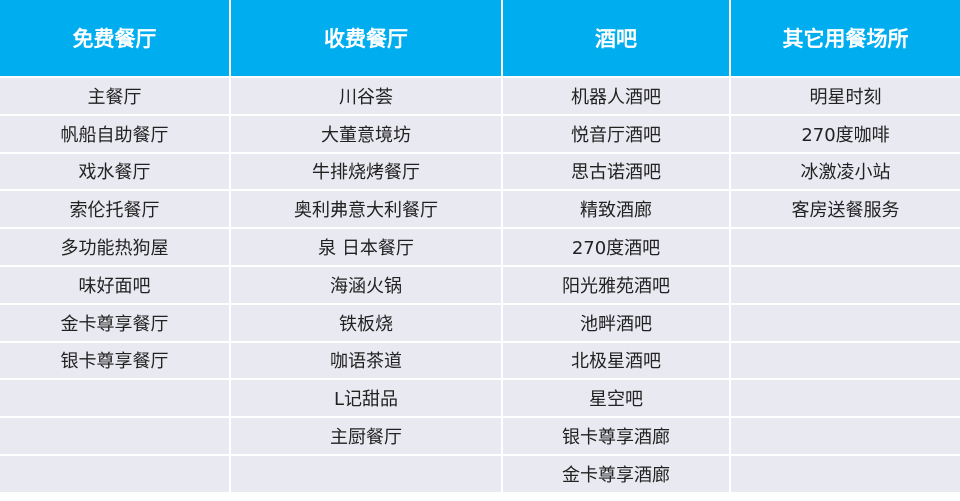 This screenshot has width=960, height=501. What do you see at coordinates (115, 39) in the screenshot?
I see `header-free-restaurants: 免费餐厅` at bounding box center [115, 39].